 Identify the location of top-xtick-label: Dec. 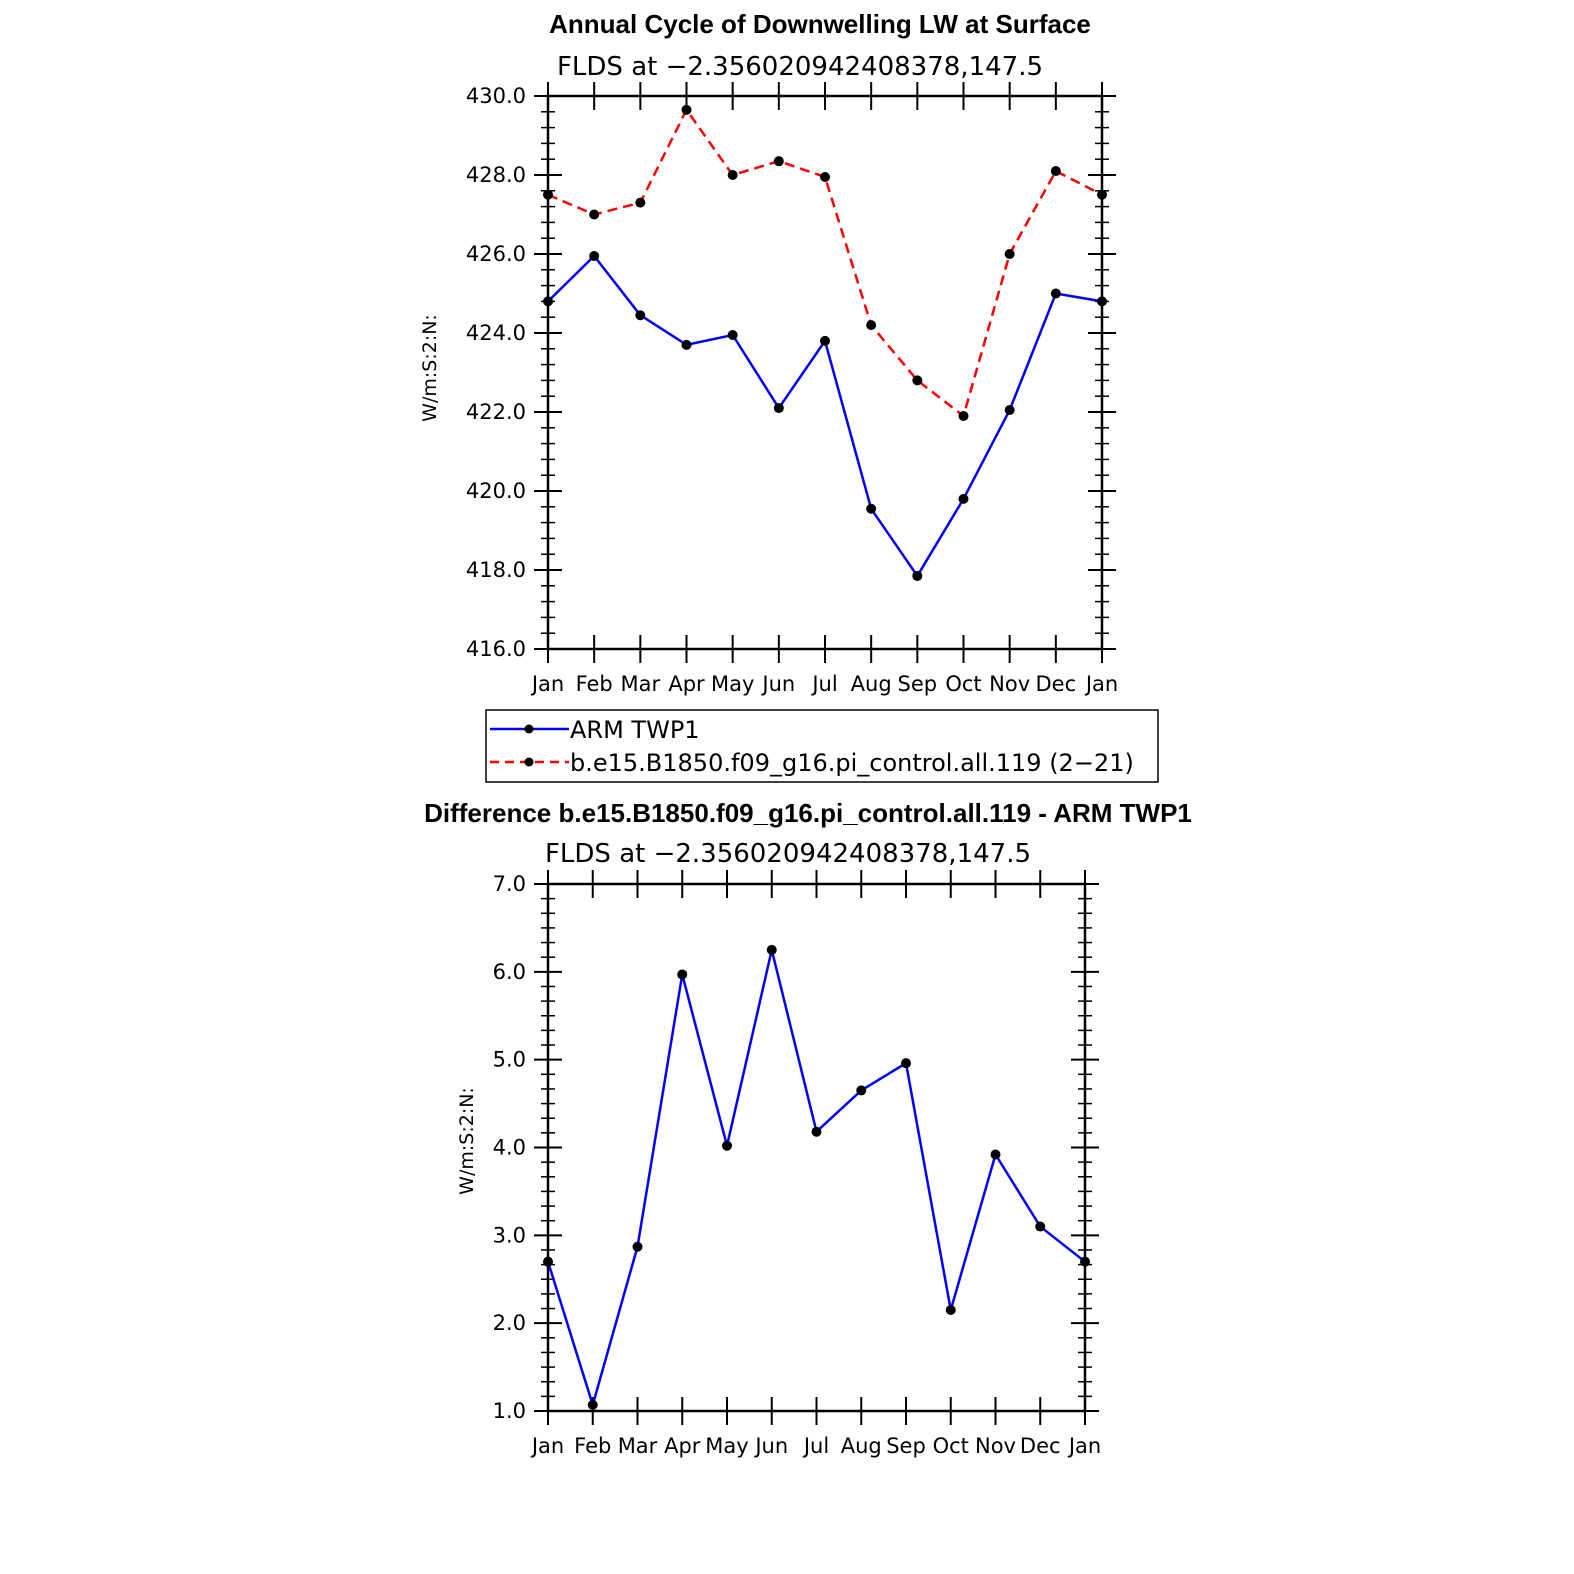
(1056, 684).